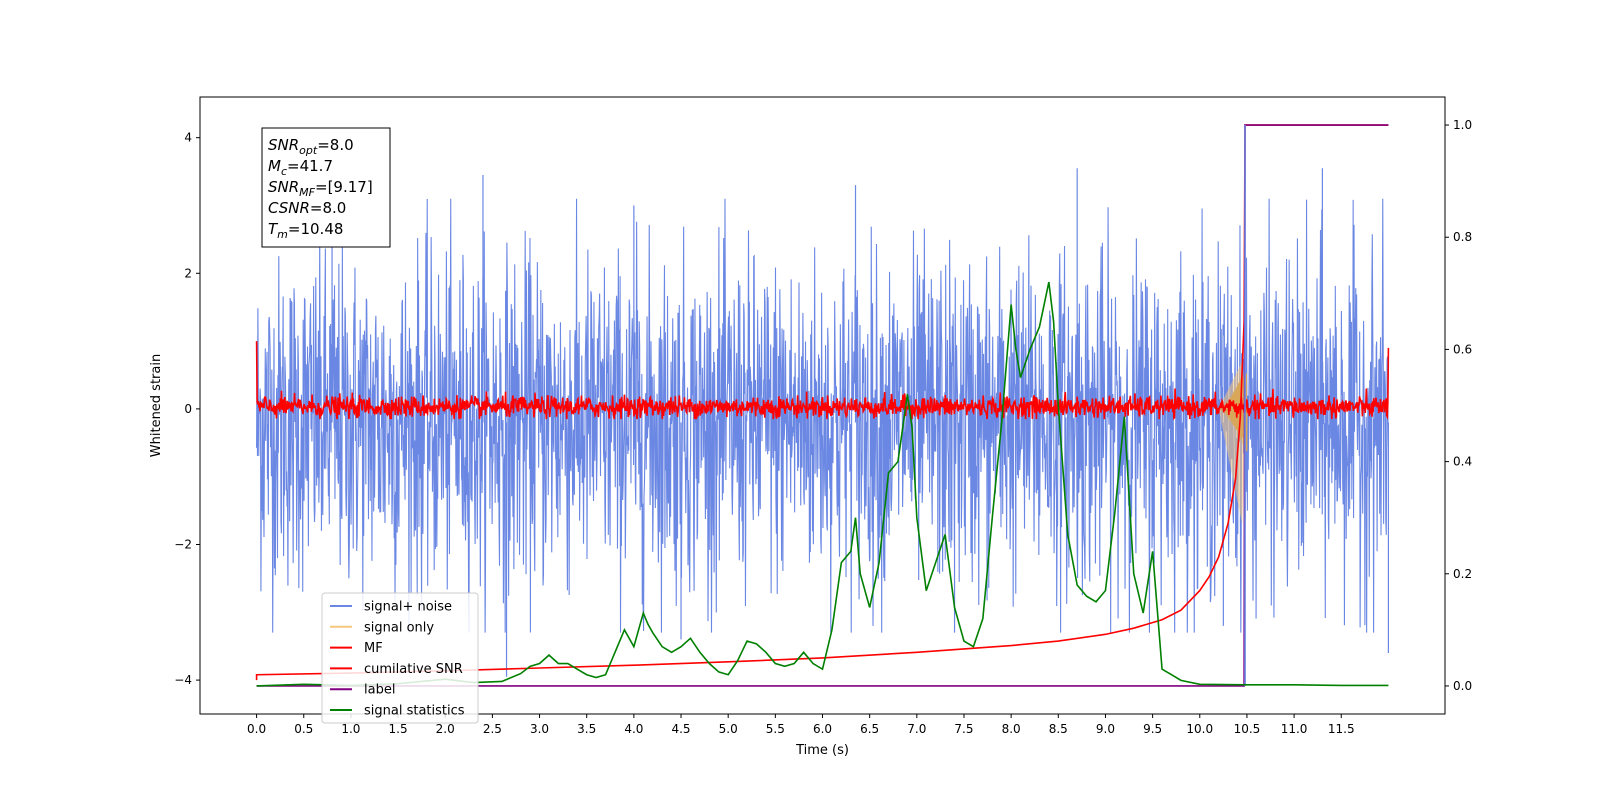 This screenshot has width=1600, height=800. I want to click on x-tick-label: 1.5, so click(398, 729).